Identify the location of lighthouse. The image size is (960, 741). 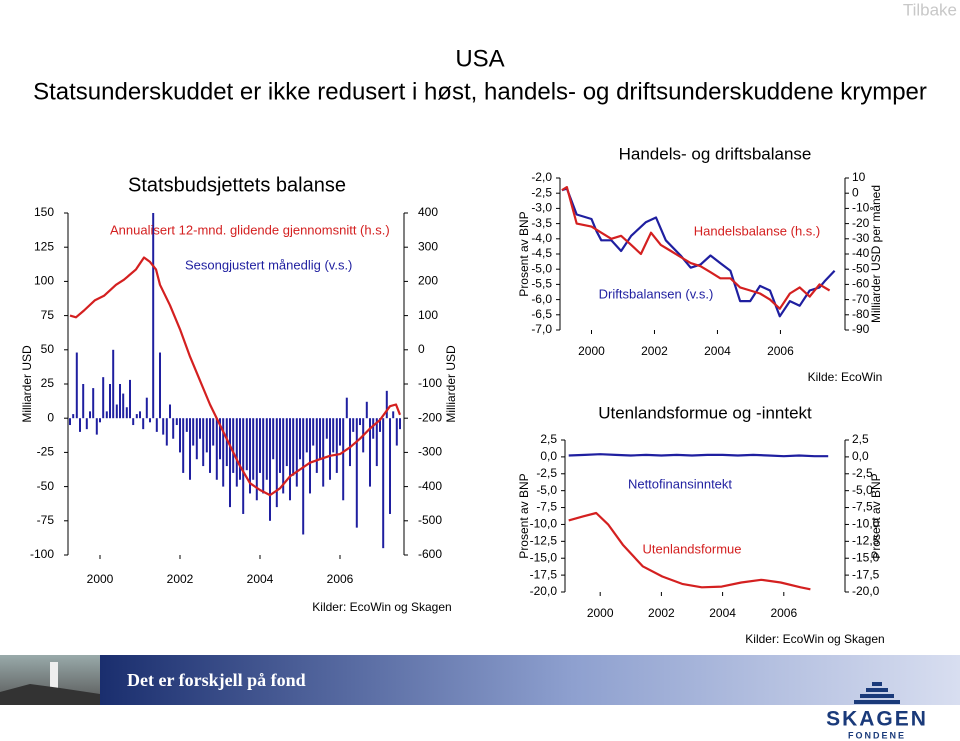
(54, 675).